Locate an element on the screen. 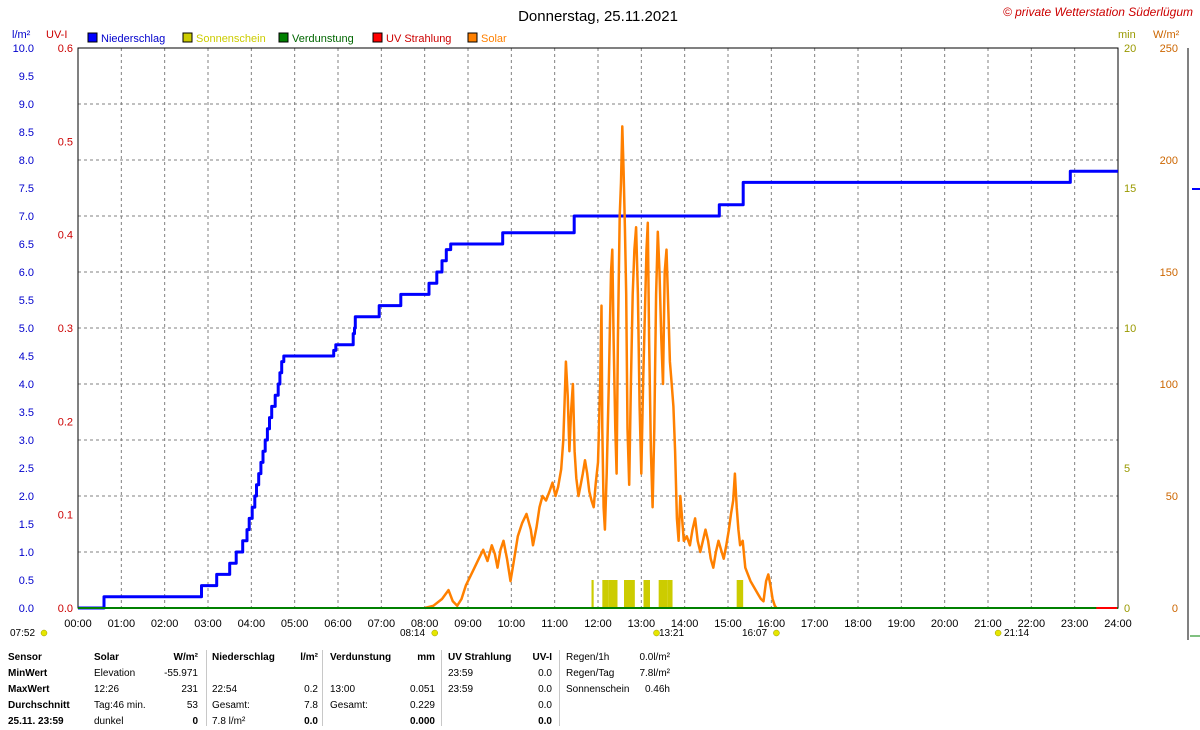  rain-tick-label: 5.5 is located at coordinates (26, 301).